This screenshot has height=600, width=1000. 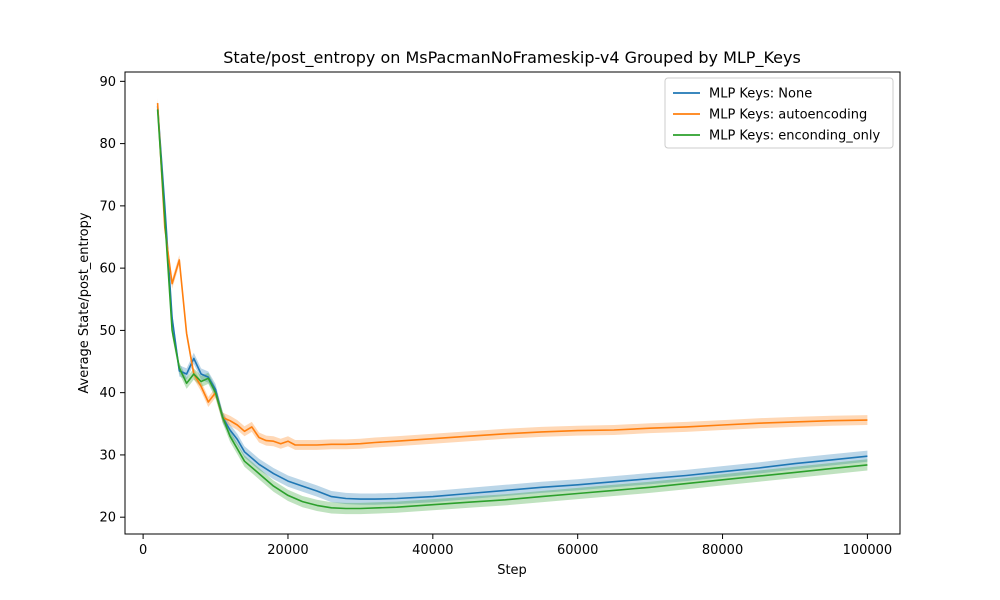 What do you see at coordinates (795, 136) in the screenshot?
I see `legend-label-2: MLP Keys: enconding_only` at bounding box center [795, 136].